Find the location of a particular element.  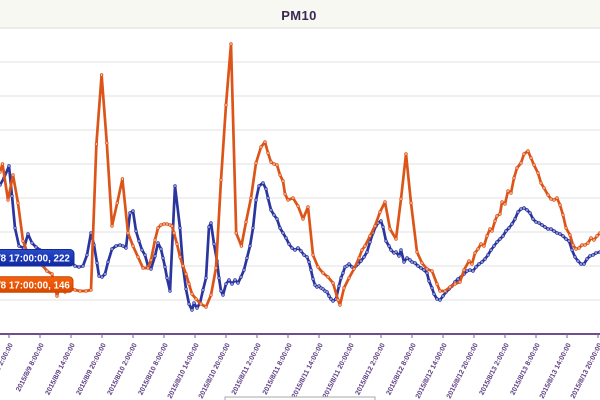

svg-text: 2015/8/9 8:00:00 is located at coordinates (30, 367).